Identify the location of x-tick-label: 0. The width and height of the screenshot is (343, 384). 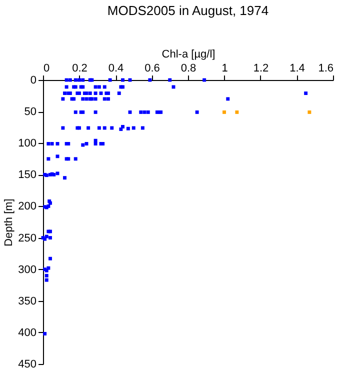
(47, 68).